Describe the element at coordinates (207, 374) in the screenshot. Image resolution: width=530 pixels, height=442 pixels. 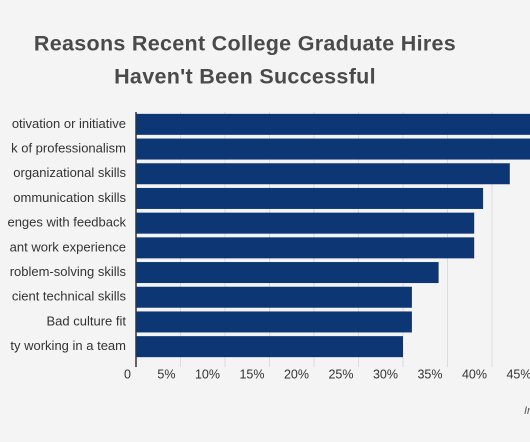
I see `x-tick-label: 10%` at that location.